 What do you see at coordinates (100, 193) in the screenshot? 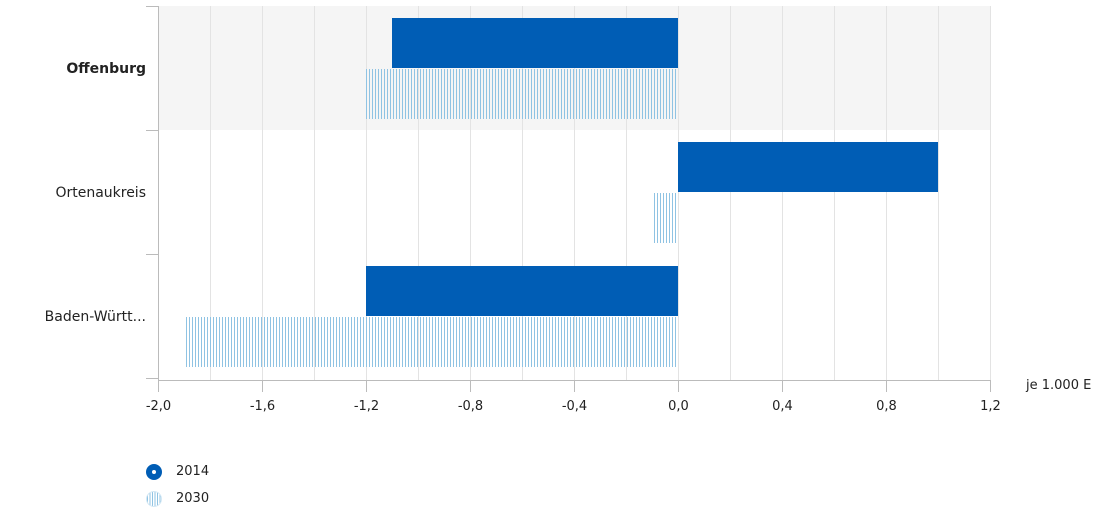
I see `category-label-2: Ortenaukreis` at bounding box center [100, 193].